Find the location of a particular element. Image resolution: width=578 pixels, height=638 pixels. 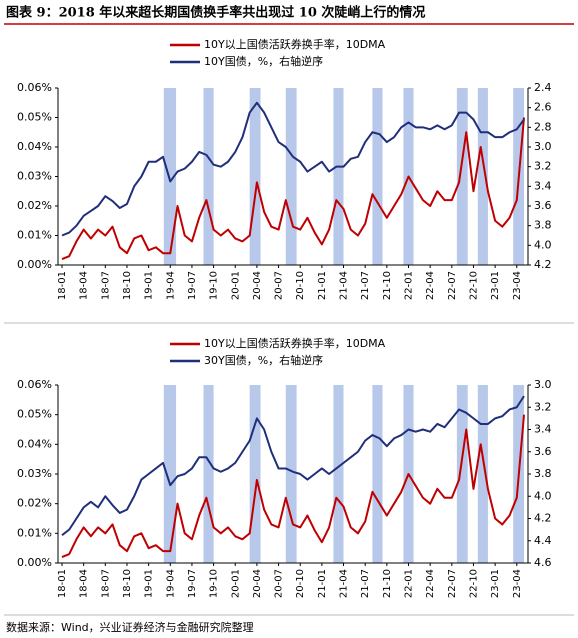

y2-tick-label: 4.6 is located at coordinates (543, 562).